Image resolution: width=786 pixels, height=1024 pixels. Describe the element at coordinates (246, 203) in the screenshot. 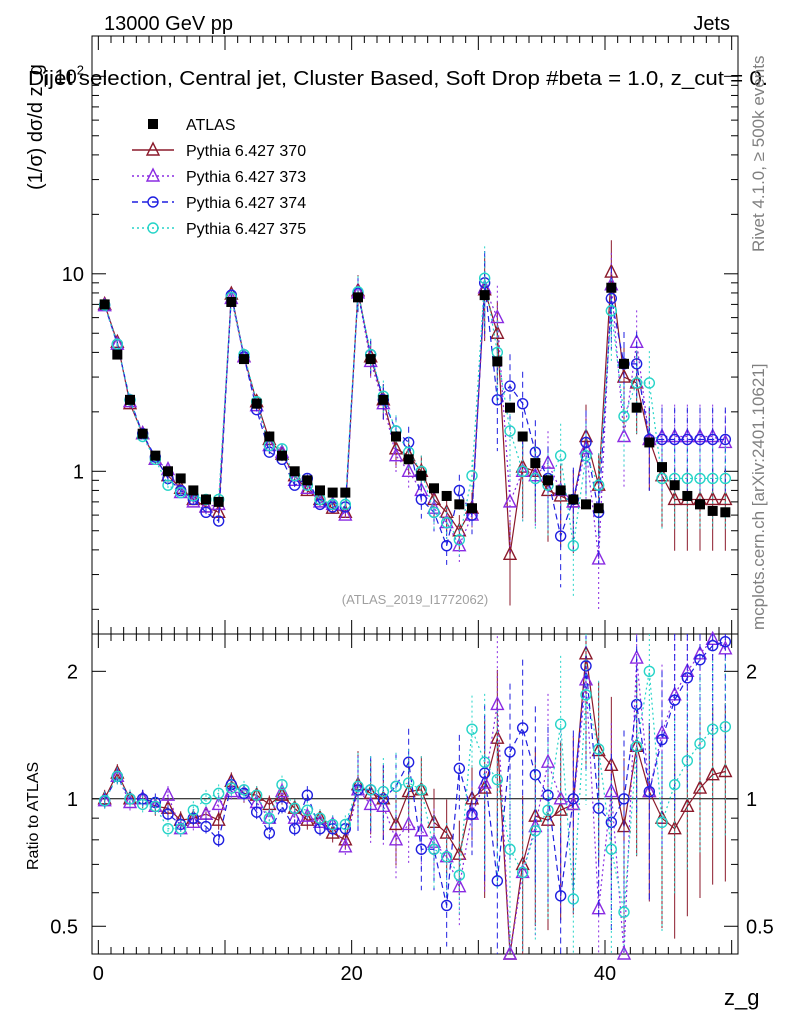

I see `legend-label: Pythia 6.427 374` at that location.